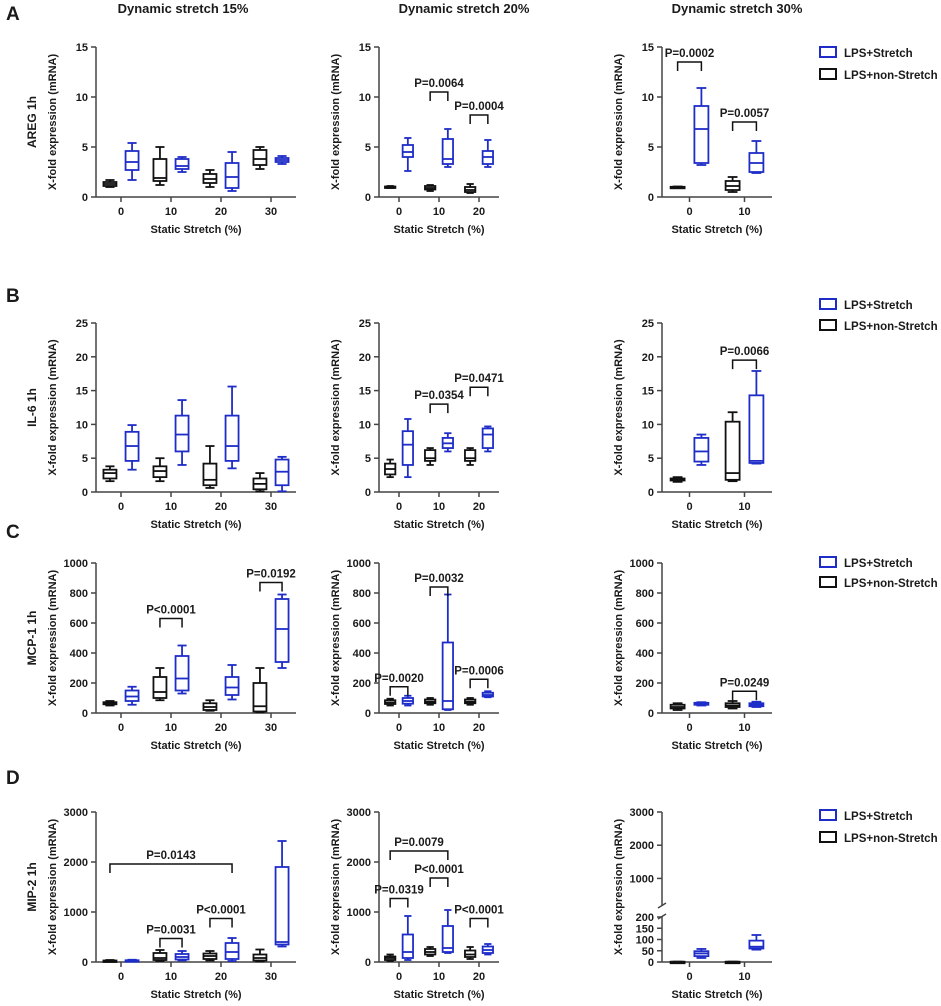  I want to click on p-value-label: P=0.0006, so click(479, 671).